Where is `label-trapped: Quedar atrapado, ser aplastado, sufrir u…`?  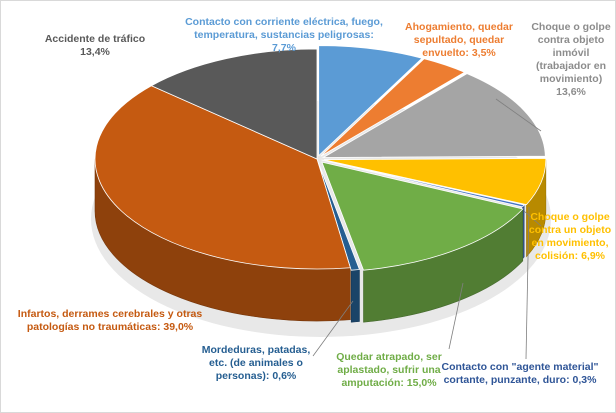
label-trapped: Quedar atrapado, ser aplastado, sufrir u… is located at coordinates (389, 370).